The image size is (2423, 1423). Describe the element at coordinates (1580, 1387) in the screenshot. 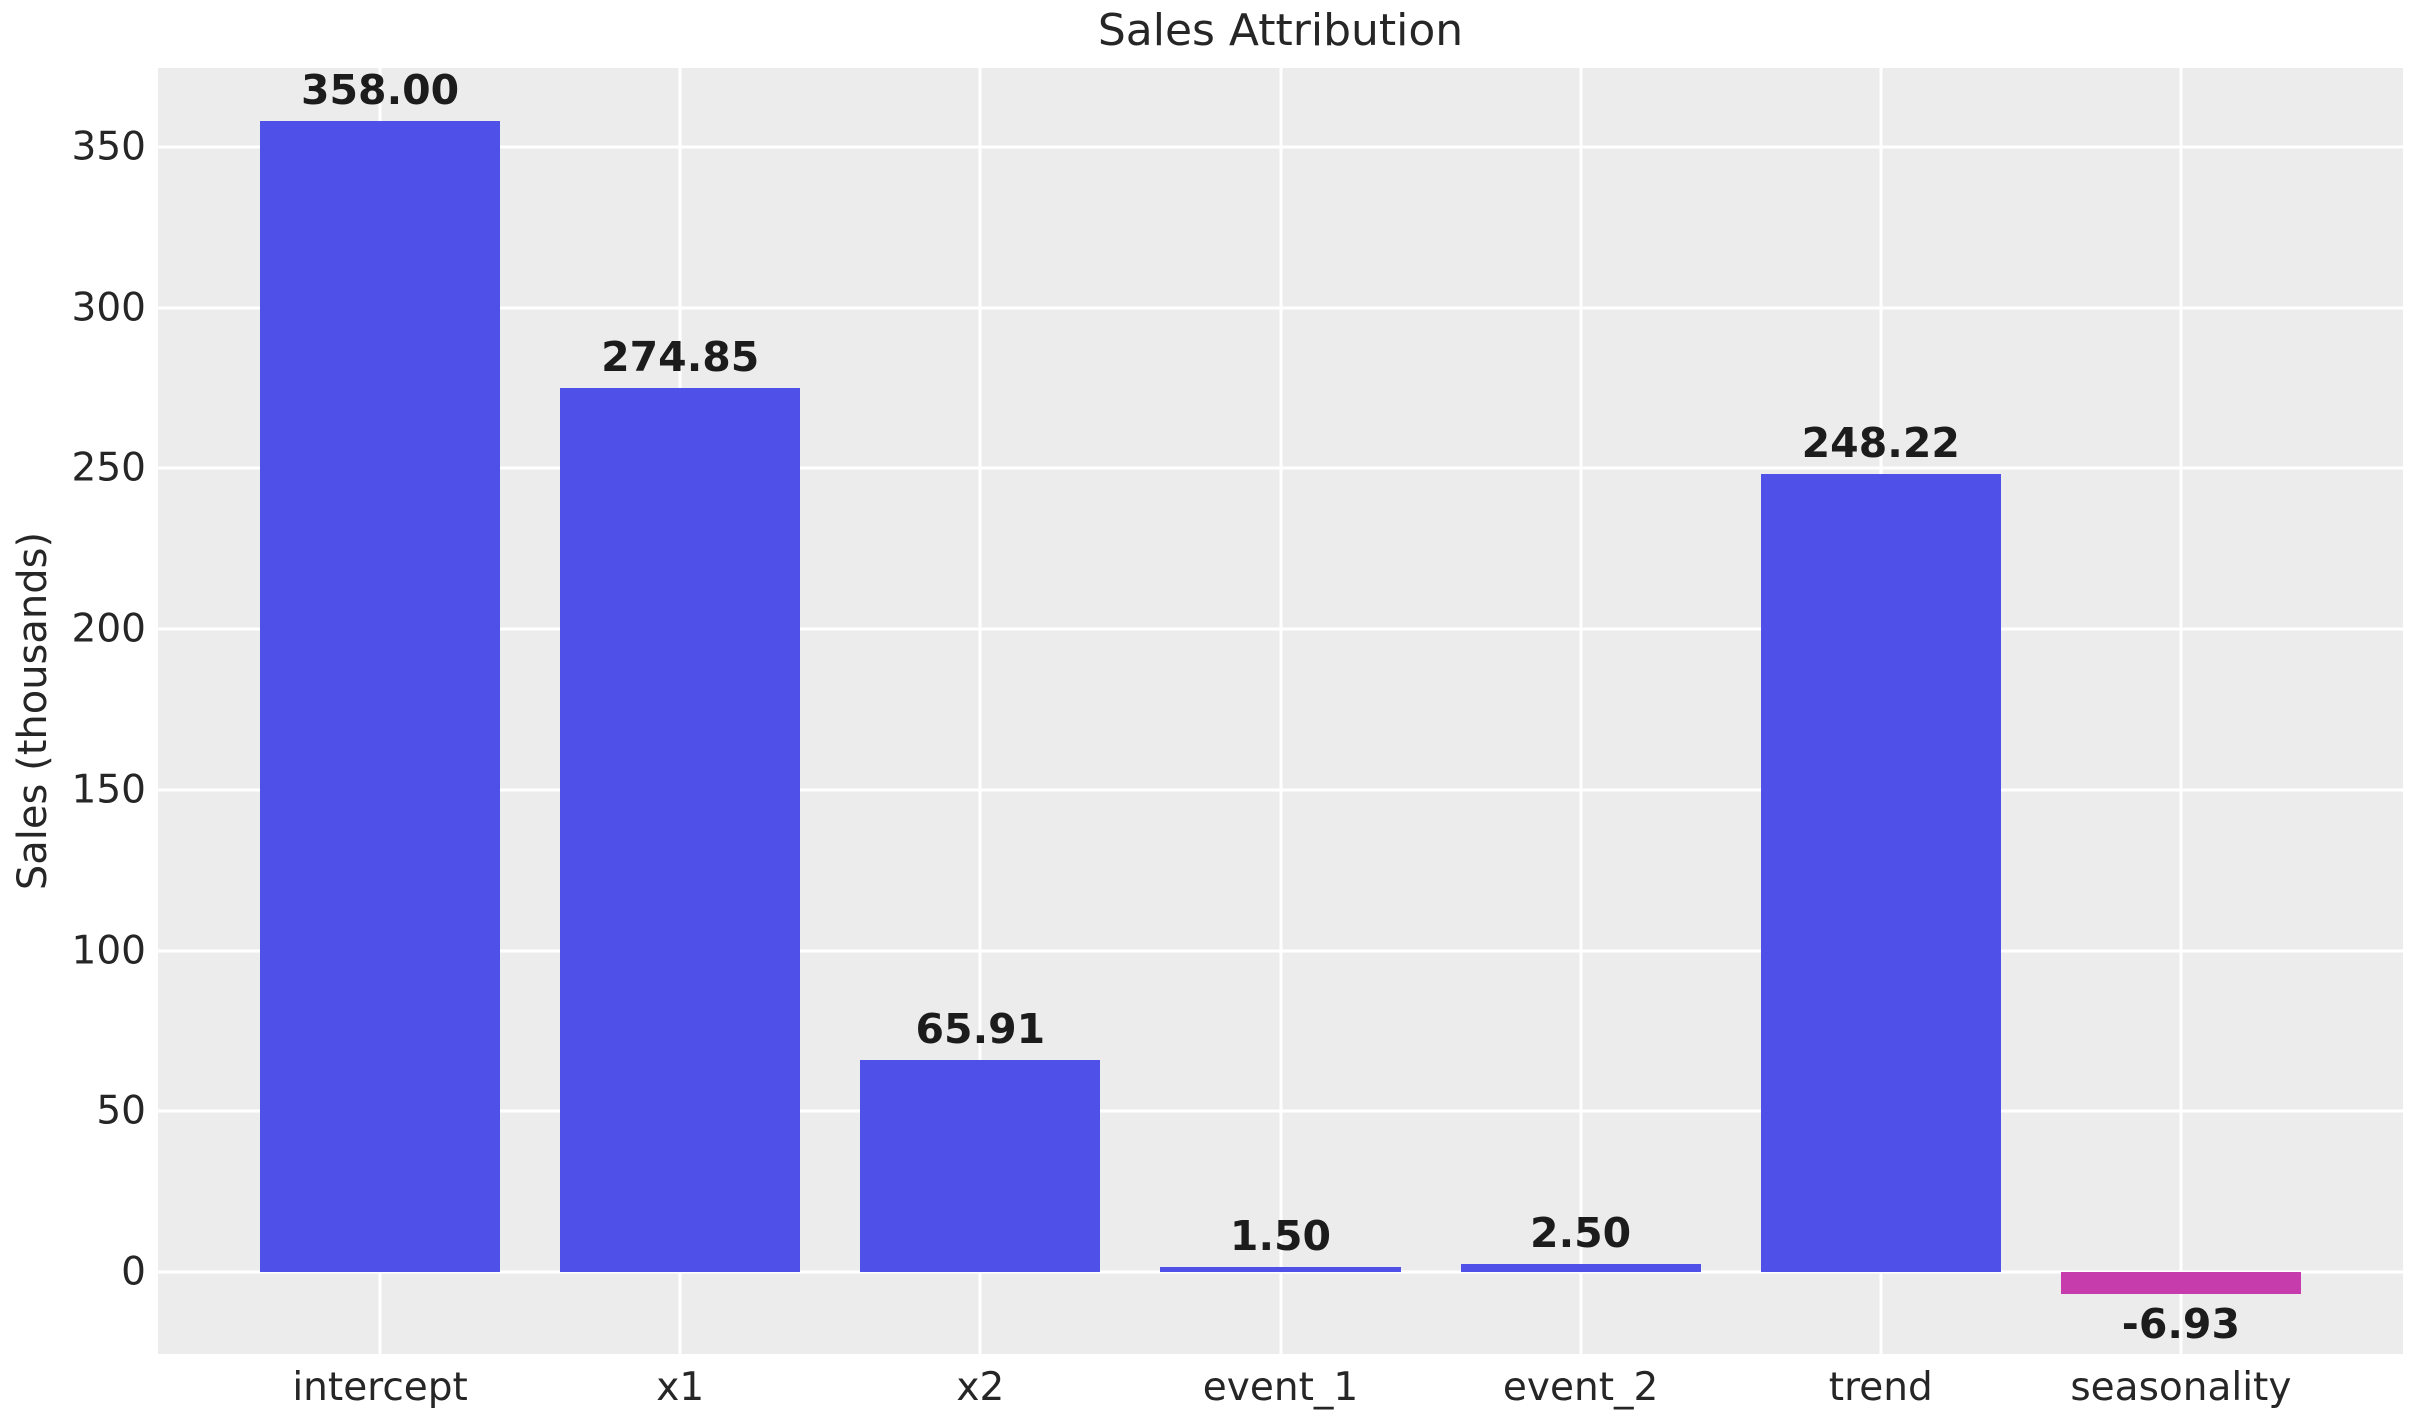

I see `x-tick-label-event_2: event_2` at that location.